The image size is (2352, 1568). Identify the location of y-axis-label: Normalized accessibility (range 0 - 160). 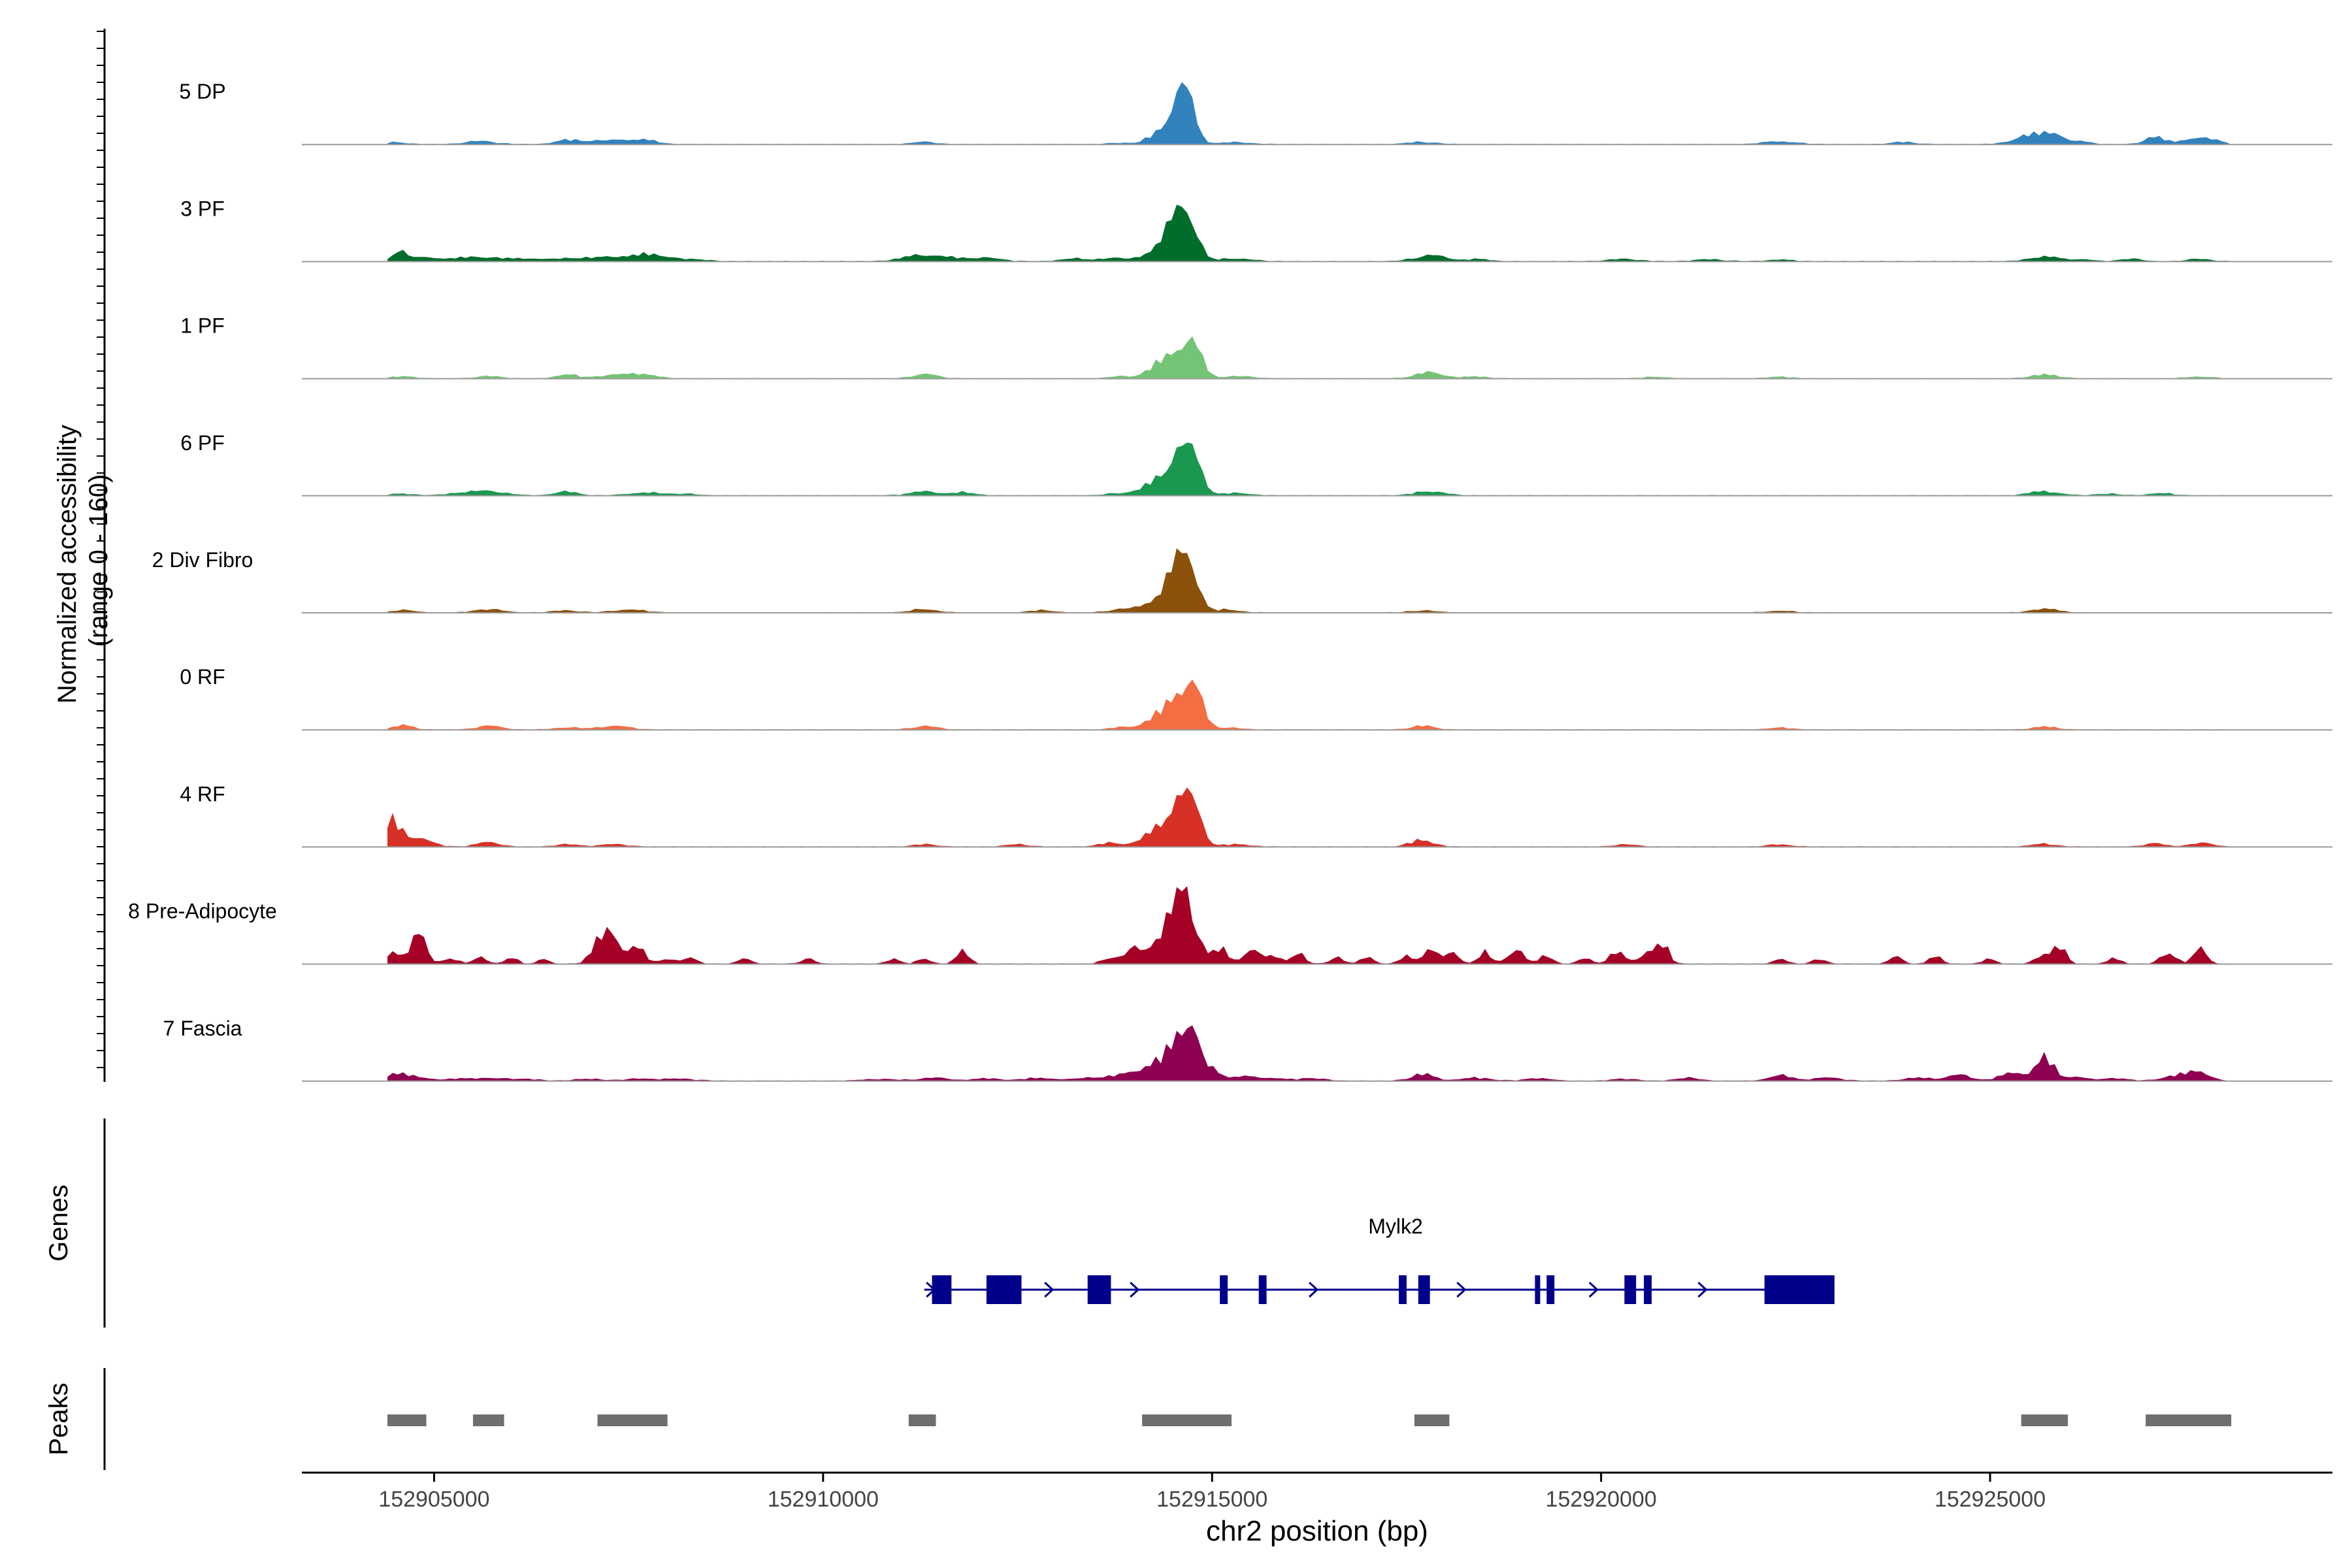
(83, 560).